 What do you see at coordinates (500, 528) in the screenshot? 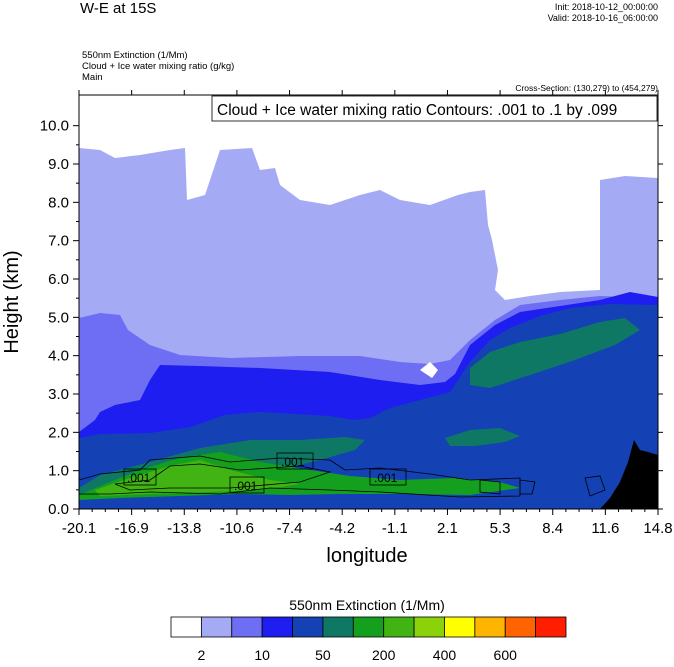
I see `x-tick-label: 5.3` at bounding box center [500, 528].